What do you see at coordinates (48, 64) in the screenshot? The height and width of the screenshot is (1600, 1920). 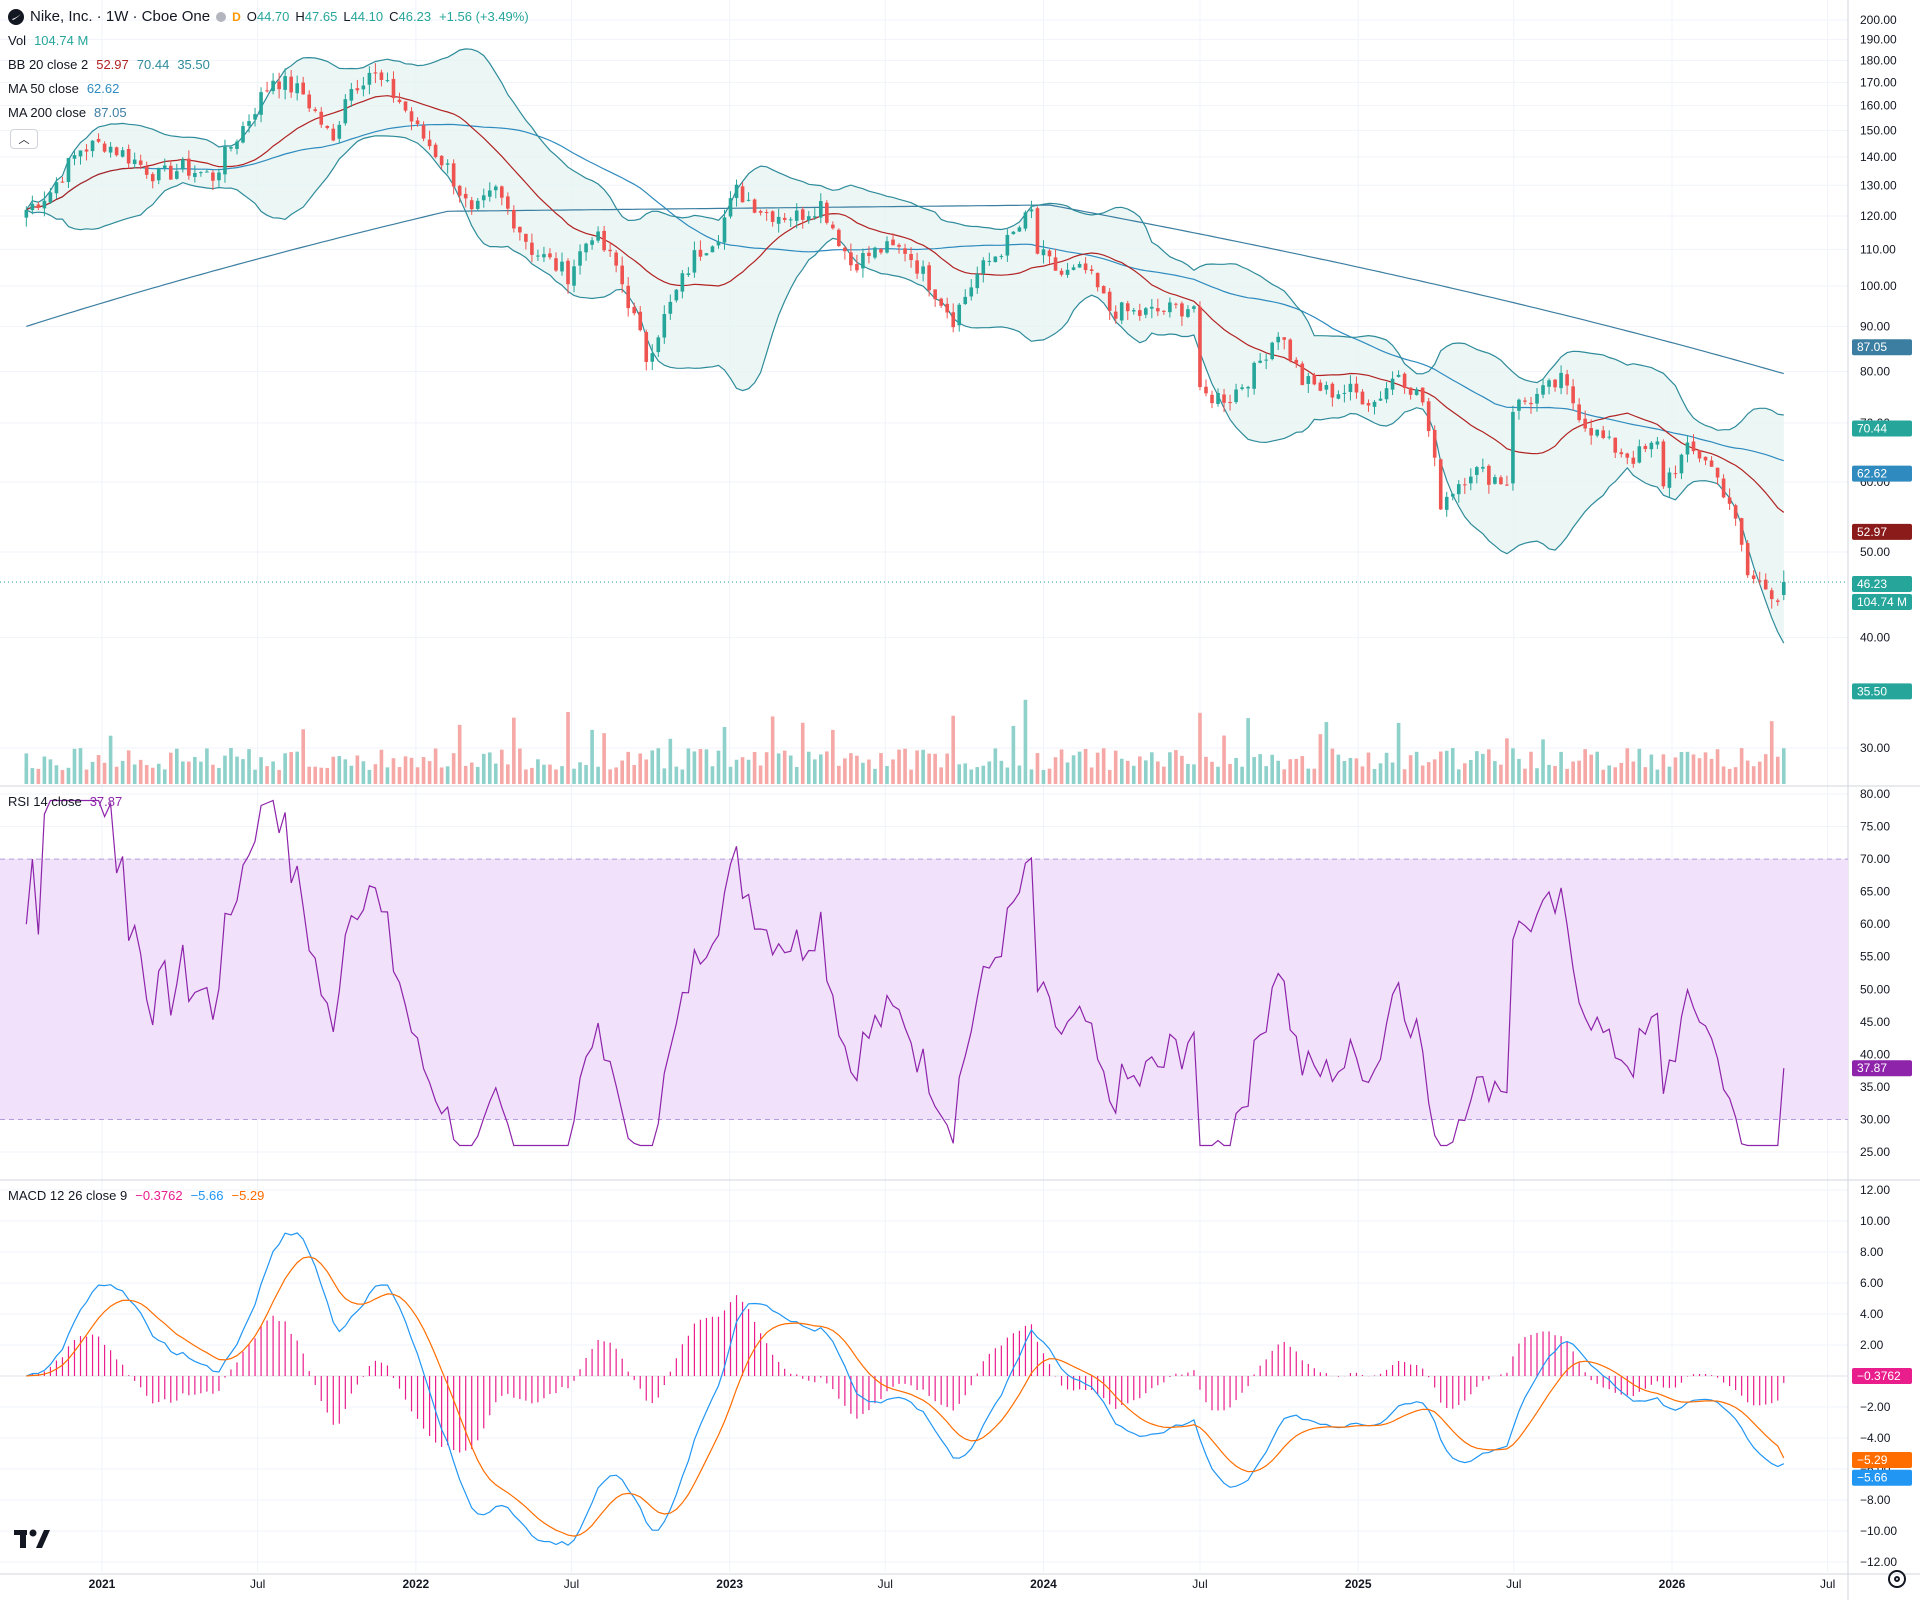 I see `bb-label: BB 20 close 2` at bounding box center [48, 64].